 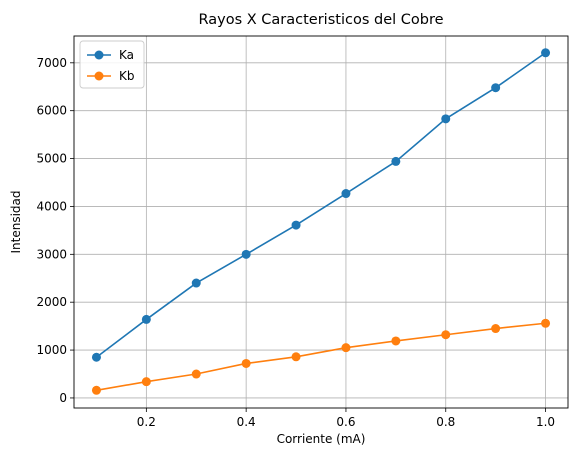 What do you see at coordinates (127, 76) in the screenshot?
I see `legend-label-kb: Kb` at bounding box center [127, 76].